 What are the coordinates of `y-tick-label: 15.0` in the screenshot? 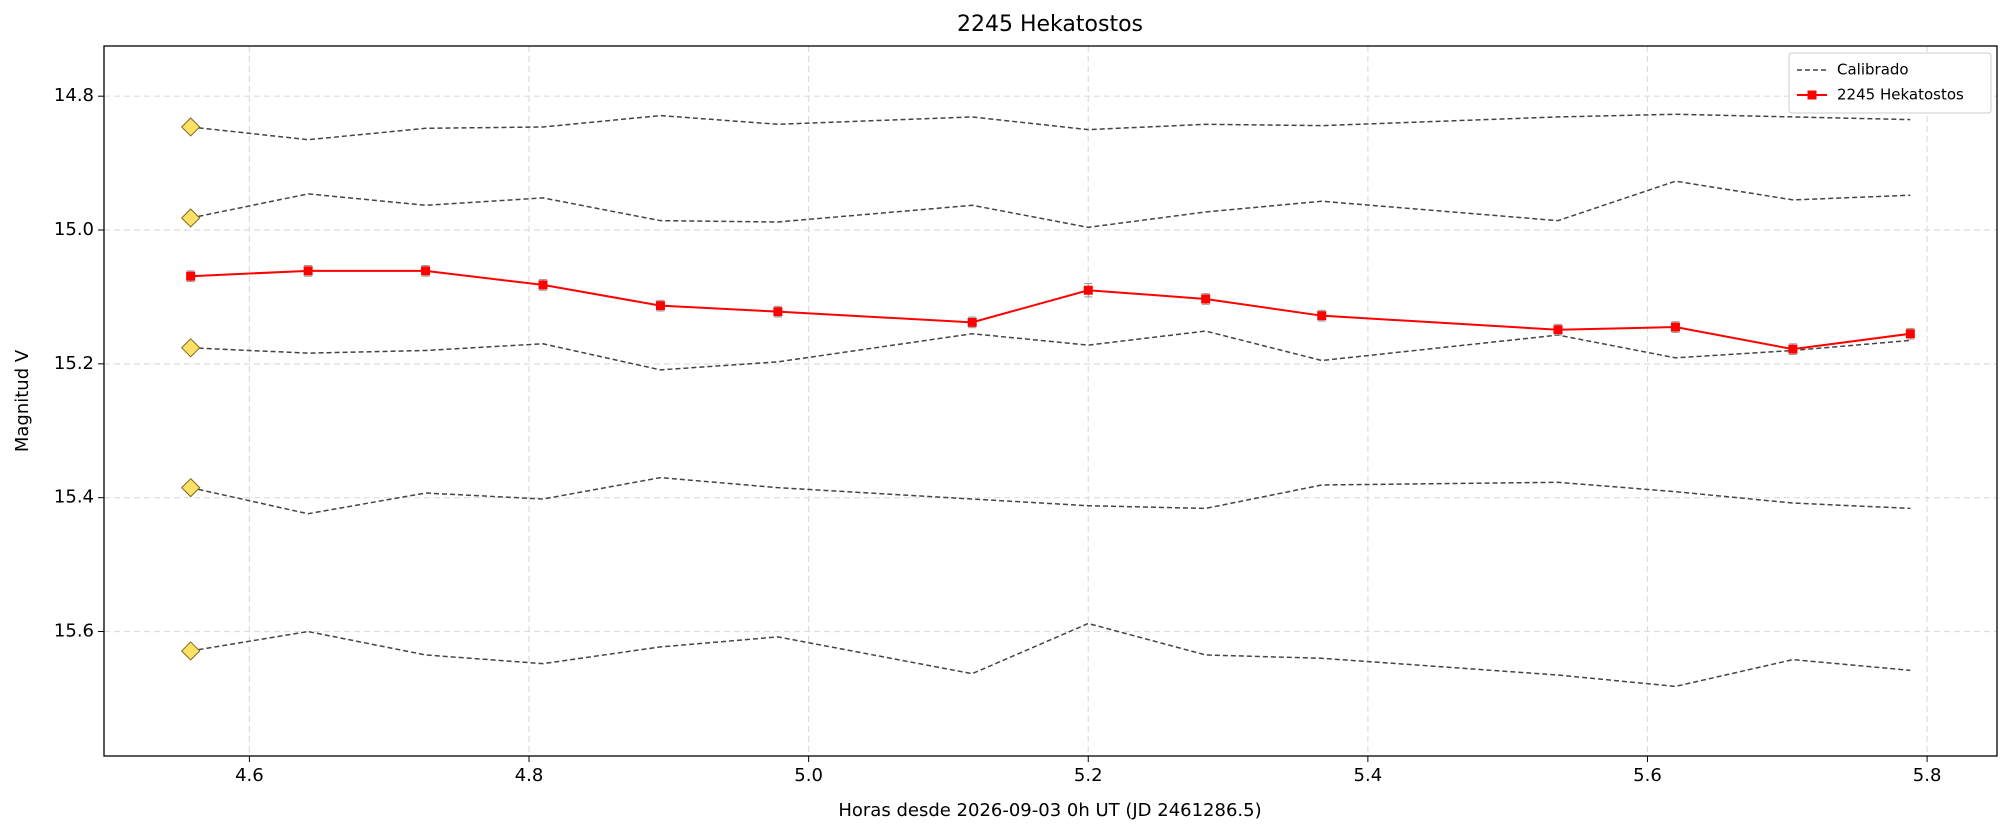 It's located at (74, 229).